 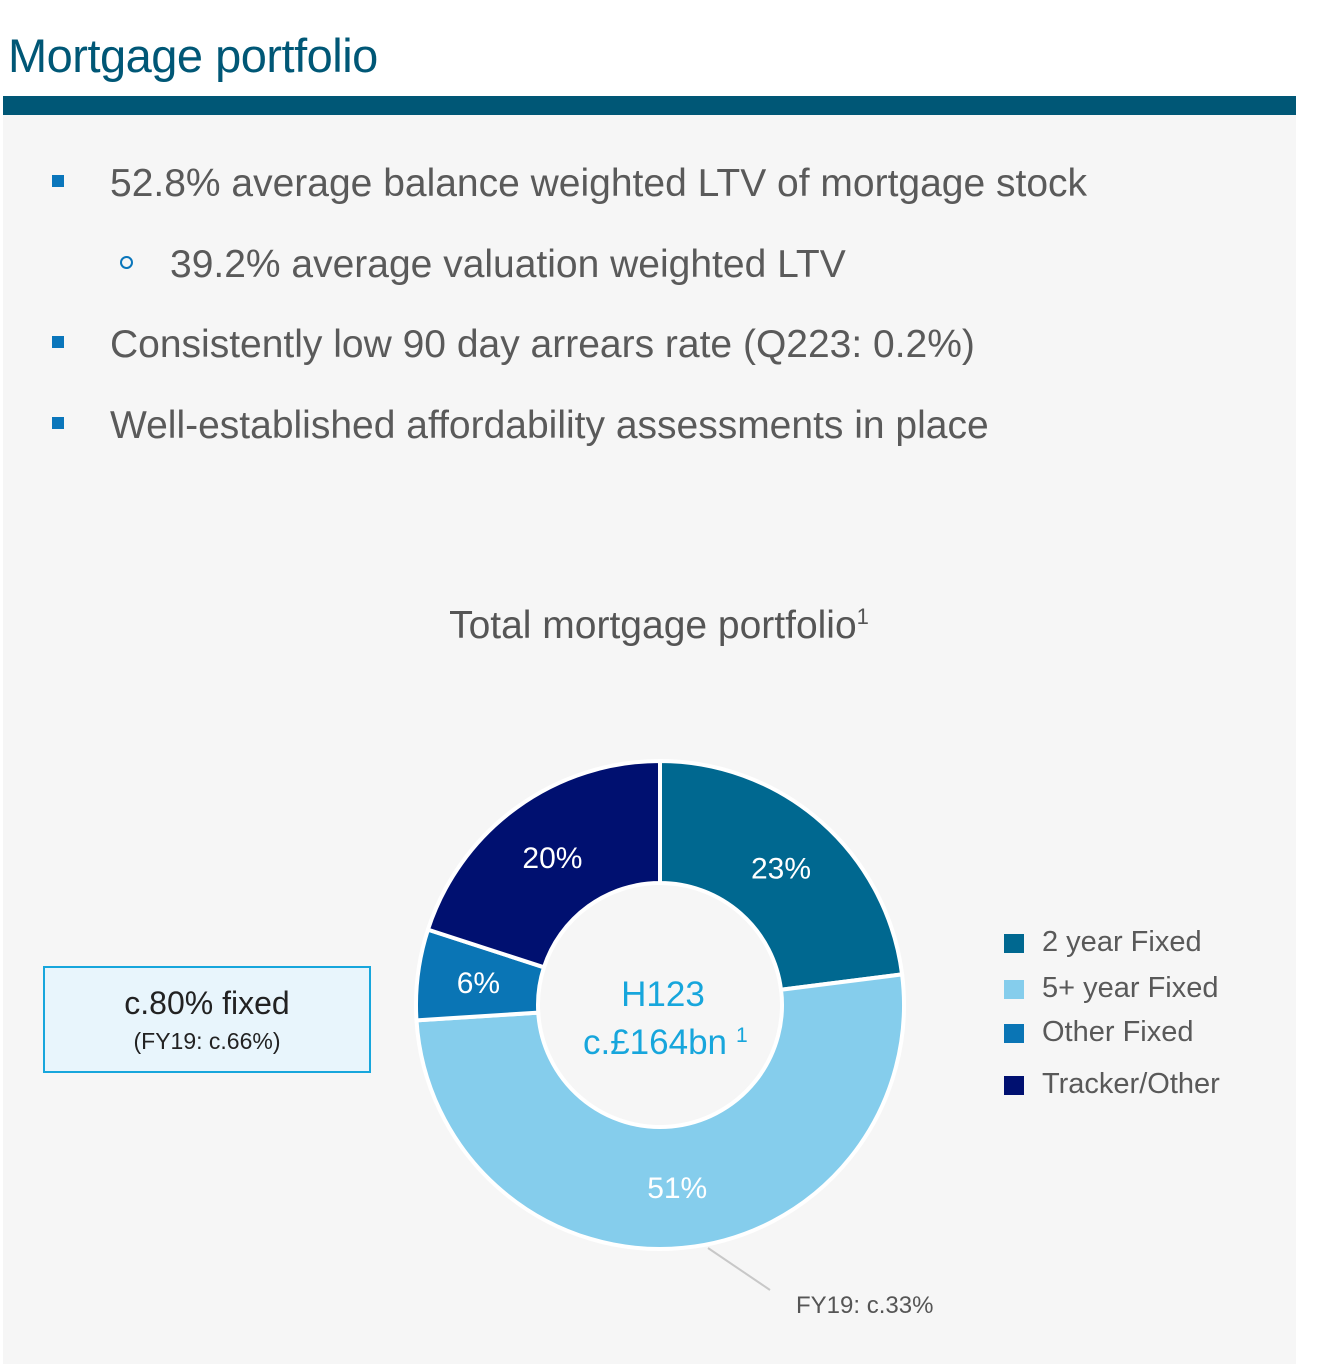 I want to click on data-label: 23%, so click(x=781, y=869).